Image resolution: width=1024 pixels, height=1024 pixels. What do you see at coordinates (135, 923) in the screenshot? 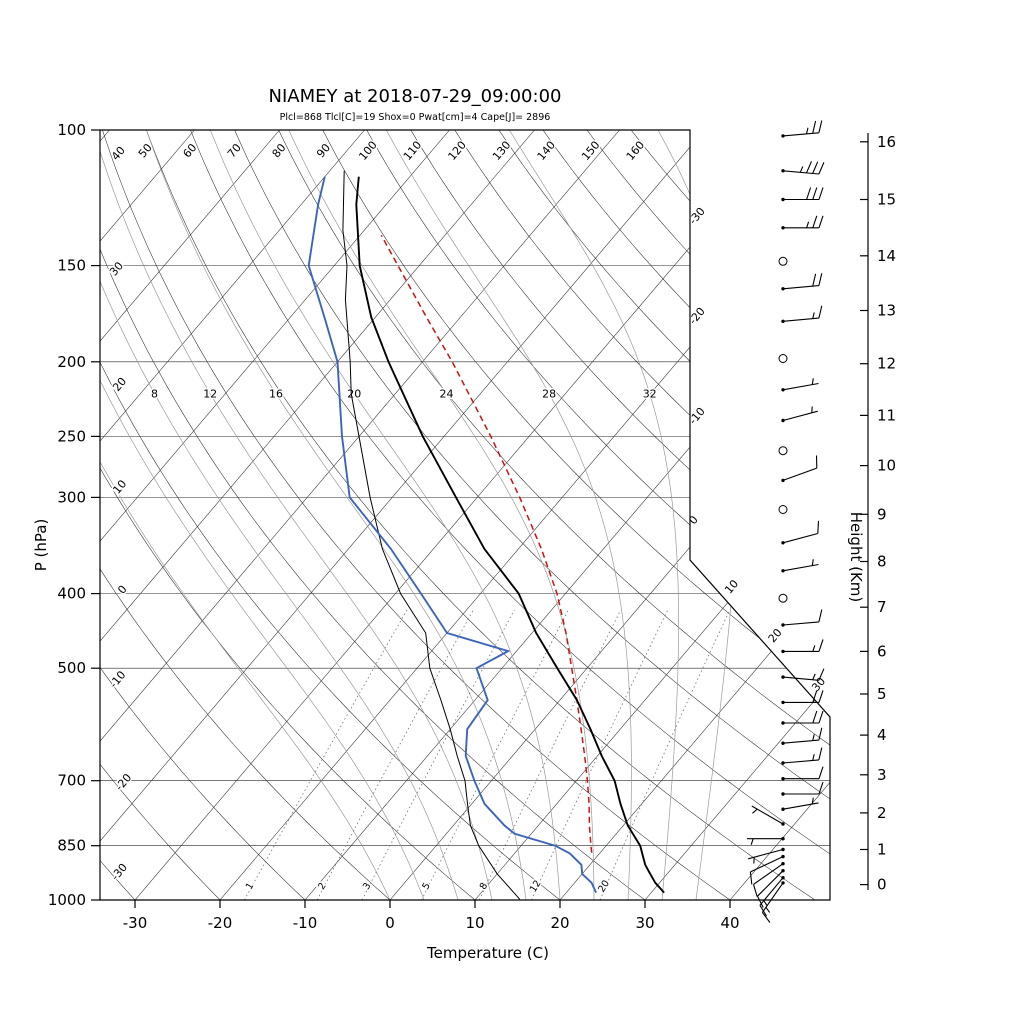
I see `svg-text: -30` at bounding box center [135, 923].